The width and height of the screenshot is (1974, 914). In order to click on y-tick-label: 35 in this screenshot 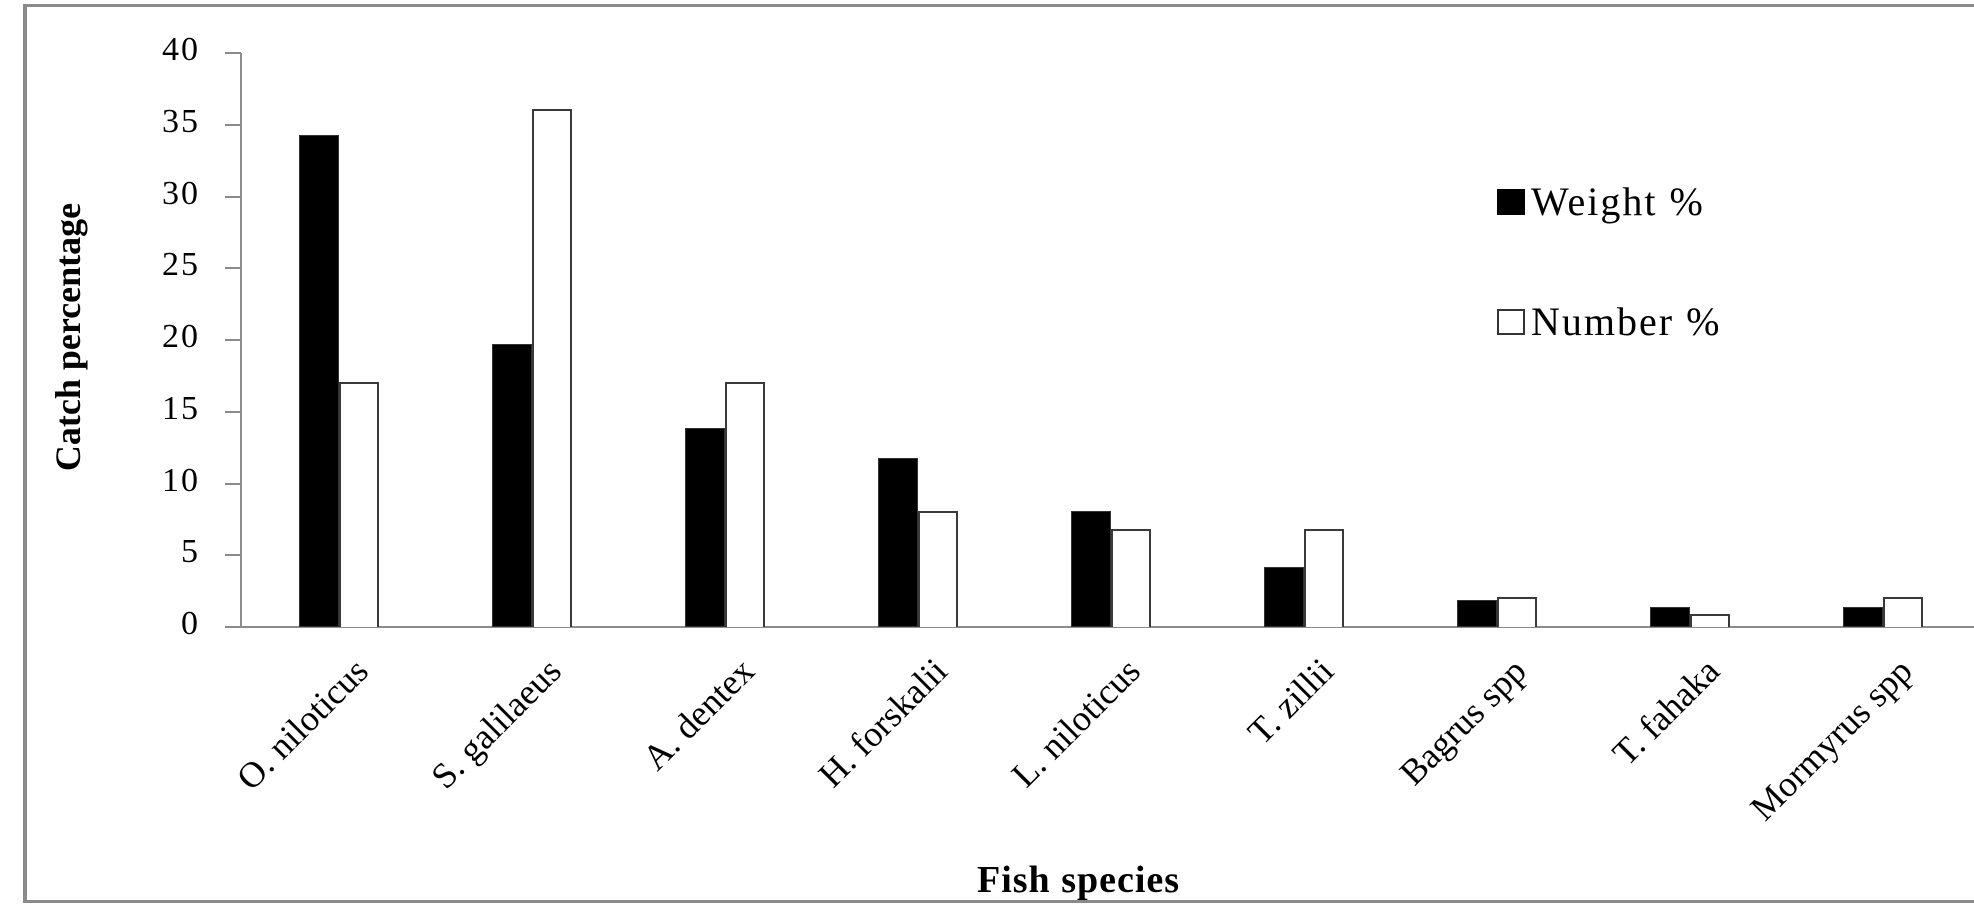, I will do `click(181, 121)`.